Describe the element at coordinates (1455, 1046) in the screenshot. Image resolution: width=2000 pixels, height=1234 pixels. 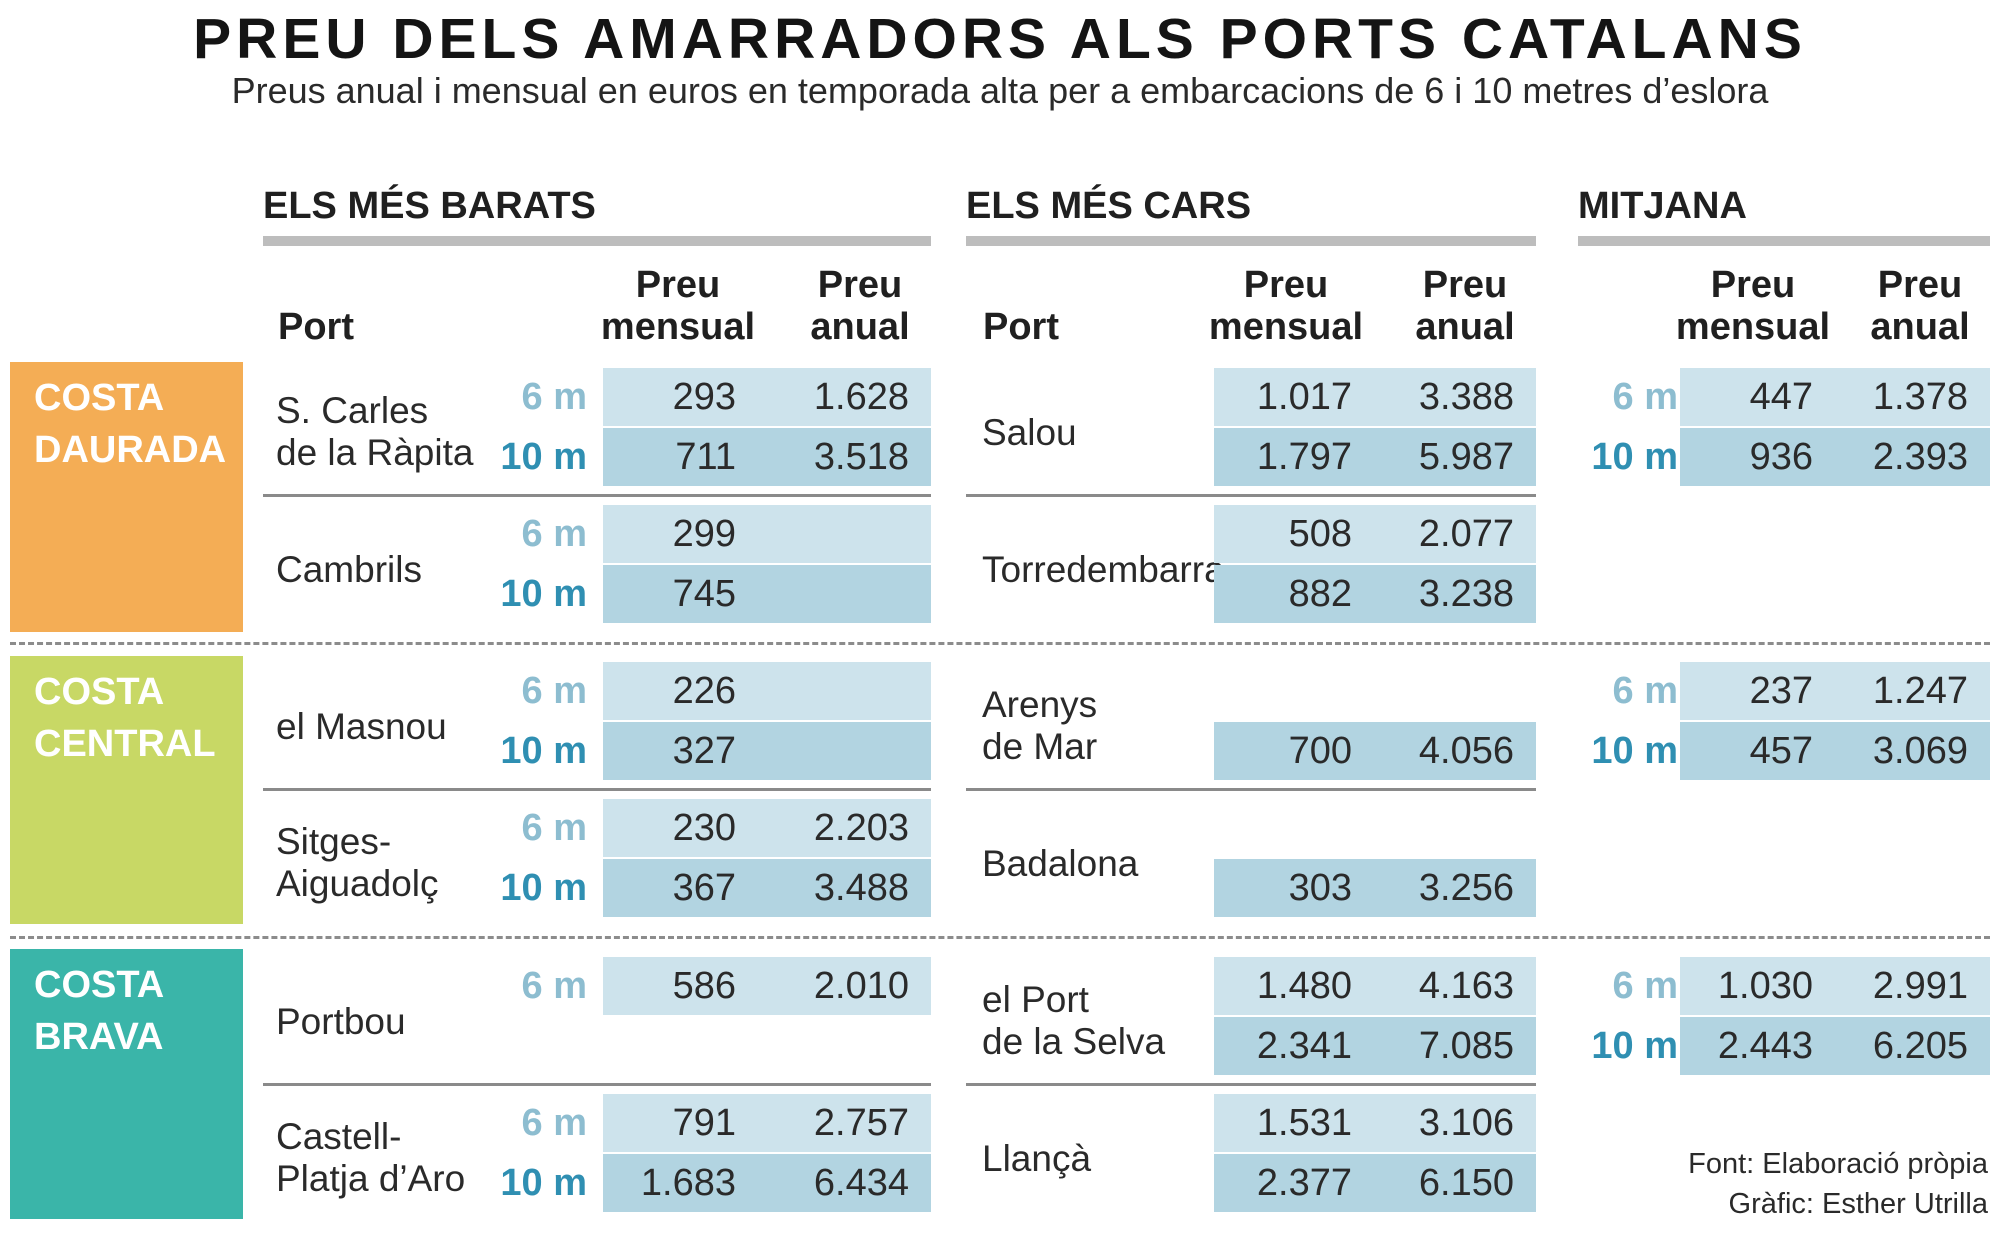
I see `annual-price-cell: 7.085` at that location.